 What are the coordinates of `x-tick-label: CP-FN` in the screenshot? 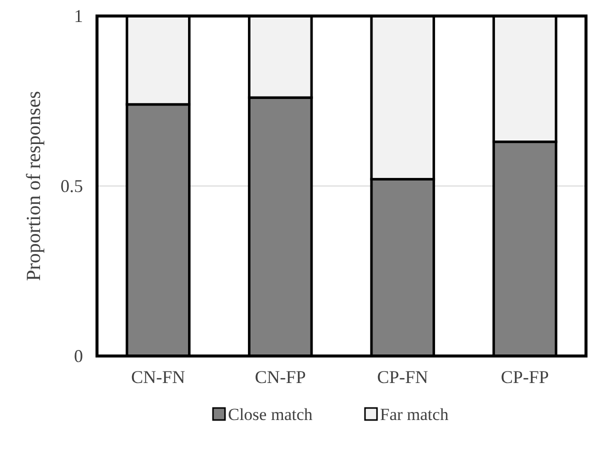 It's located at (402, 376).